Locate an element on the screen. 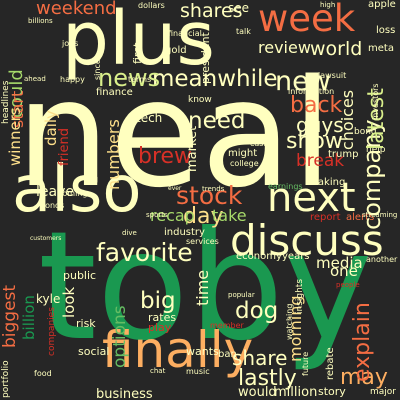 The image size is (400, 400). word-show: show is located at coordinates (314, 141).